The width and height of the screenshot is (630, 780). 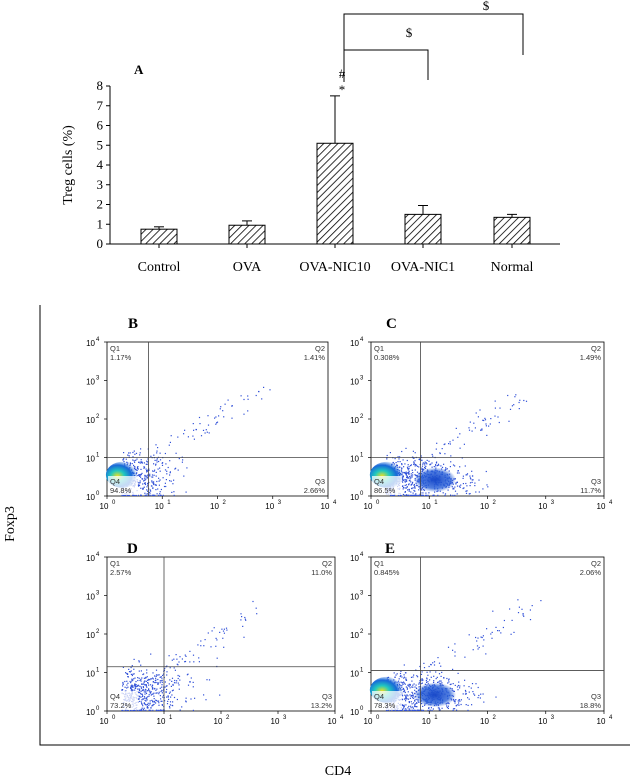 I want to click on x-tick-exponent: 2, so click(x=495, y=503).